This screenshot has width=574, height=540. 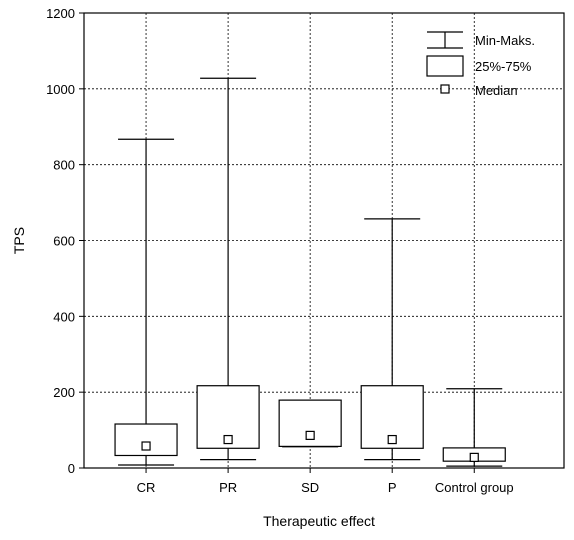 I want to click on x-axis: CR PR SD P Control group, so click(x=325, y=481).